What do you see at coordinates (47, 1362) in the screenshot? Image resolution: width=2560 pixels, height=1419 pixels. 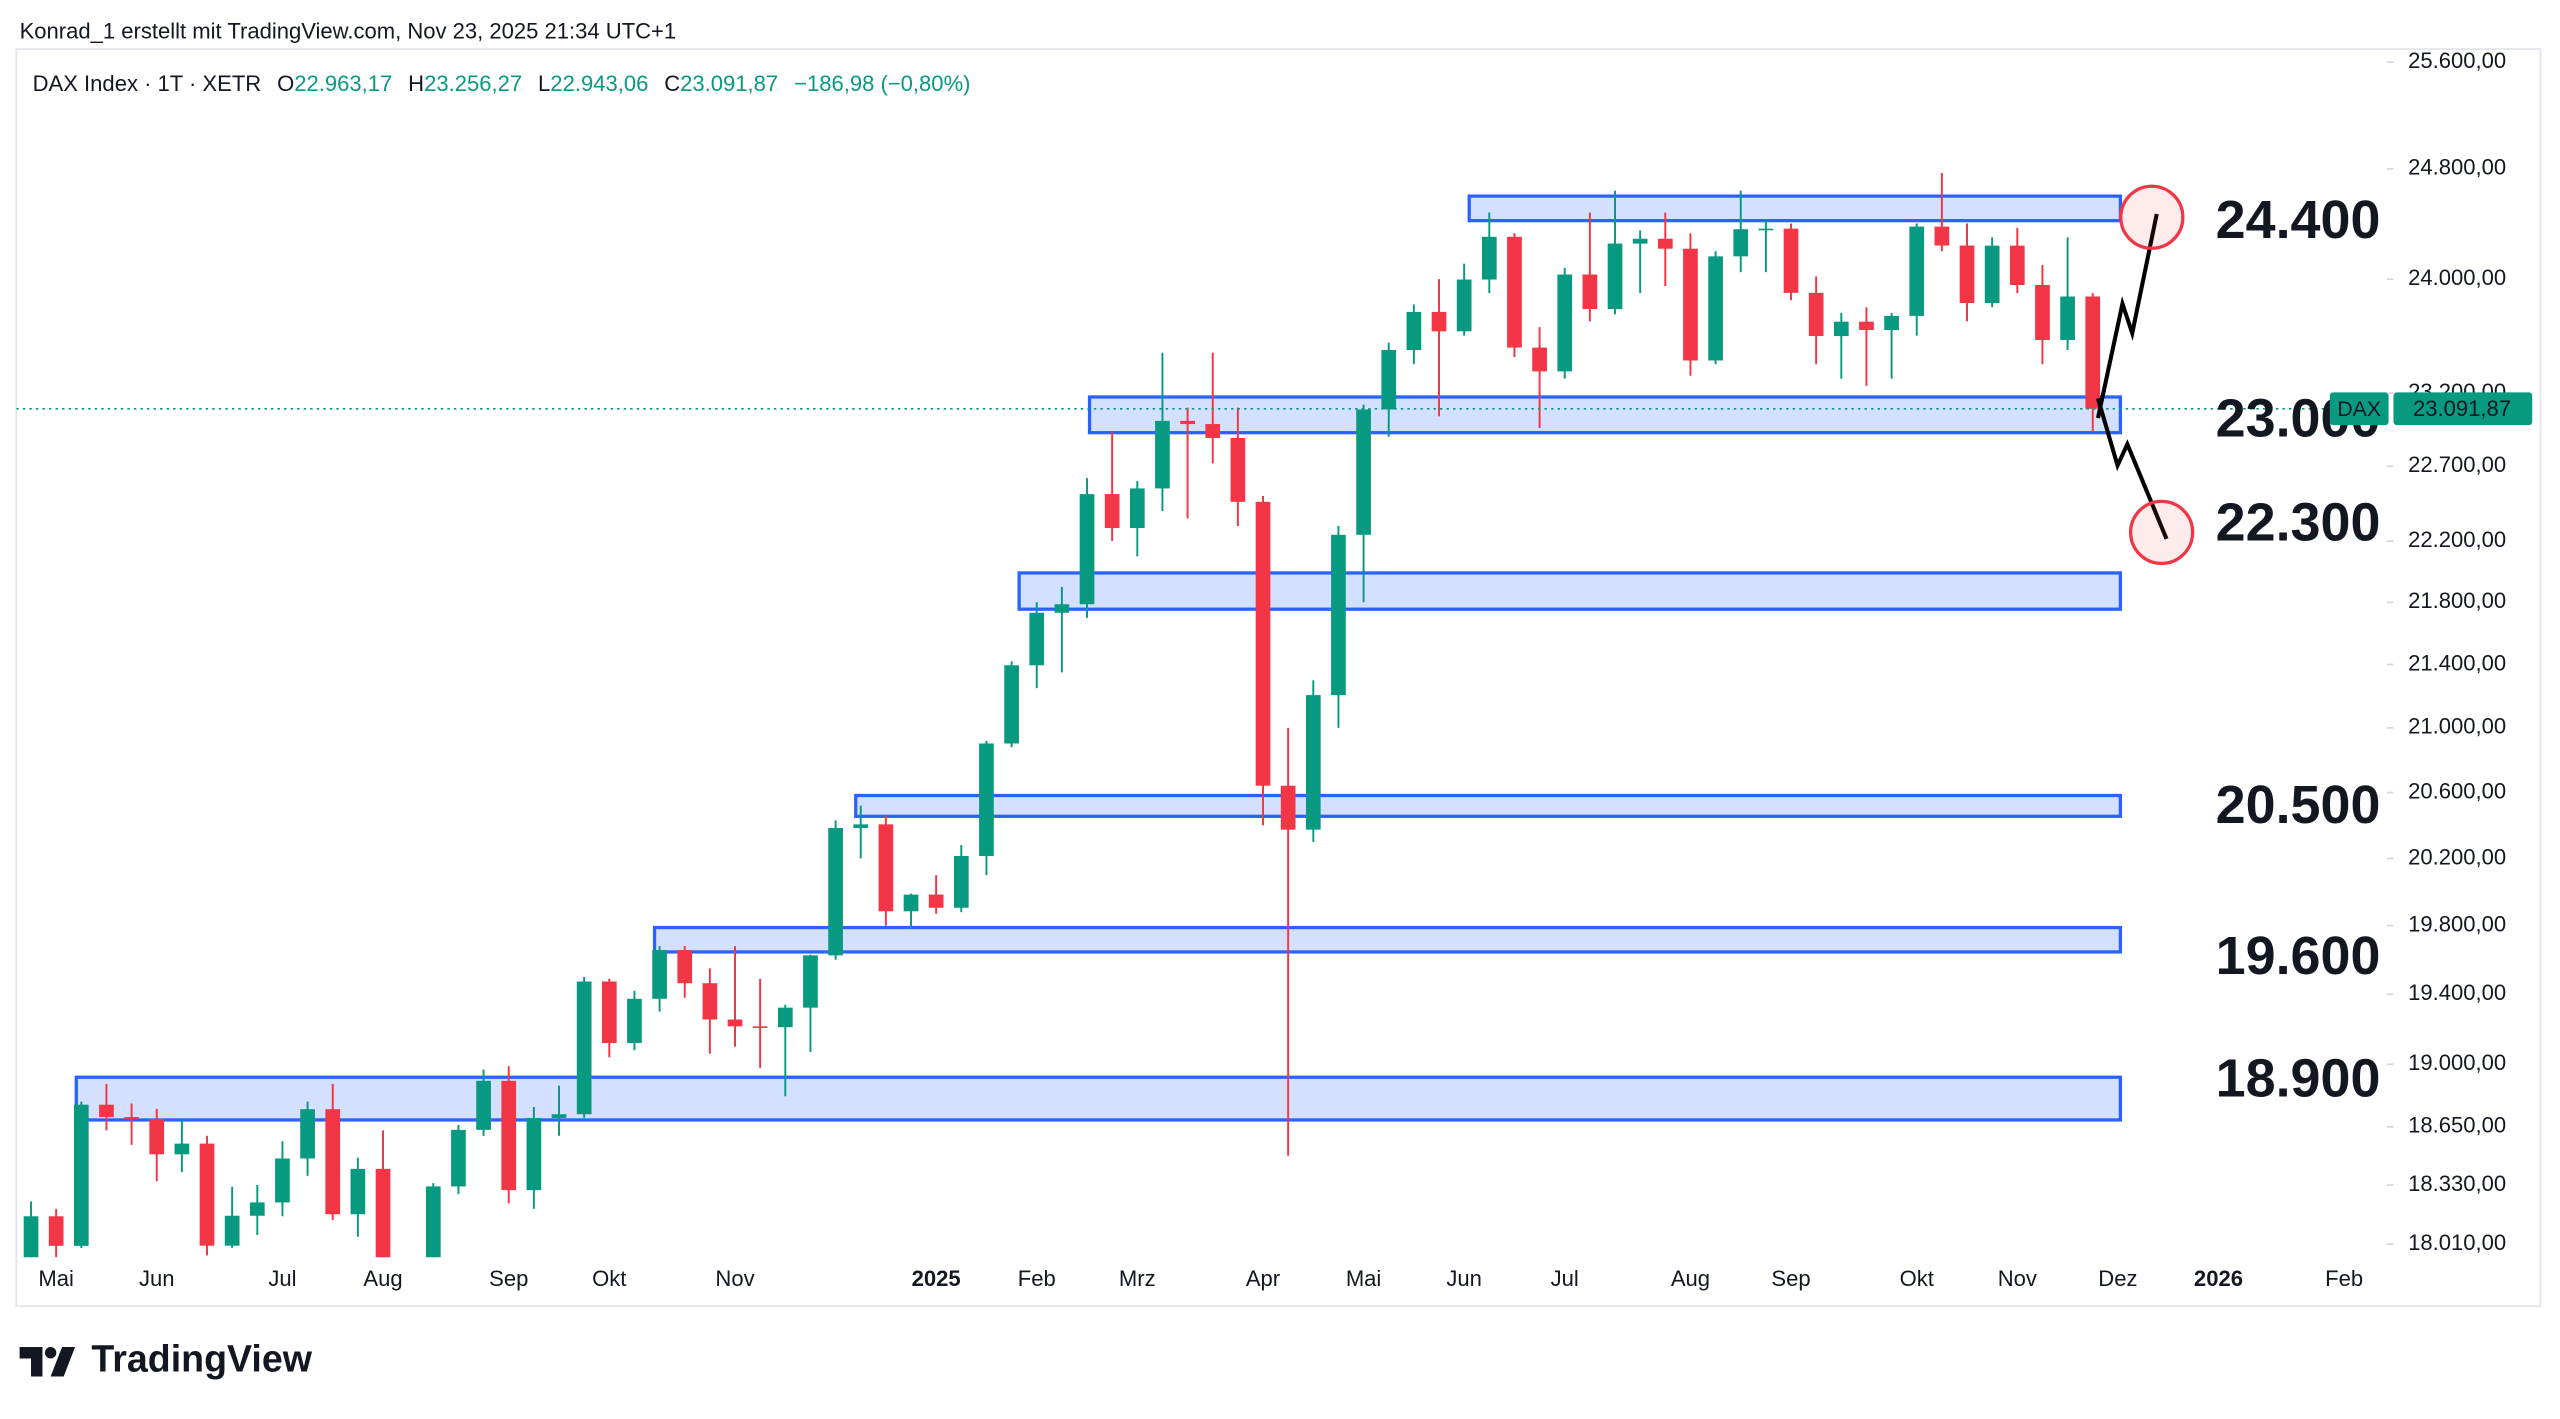 I see `tv-logo` at bounding box center [47, 1362].